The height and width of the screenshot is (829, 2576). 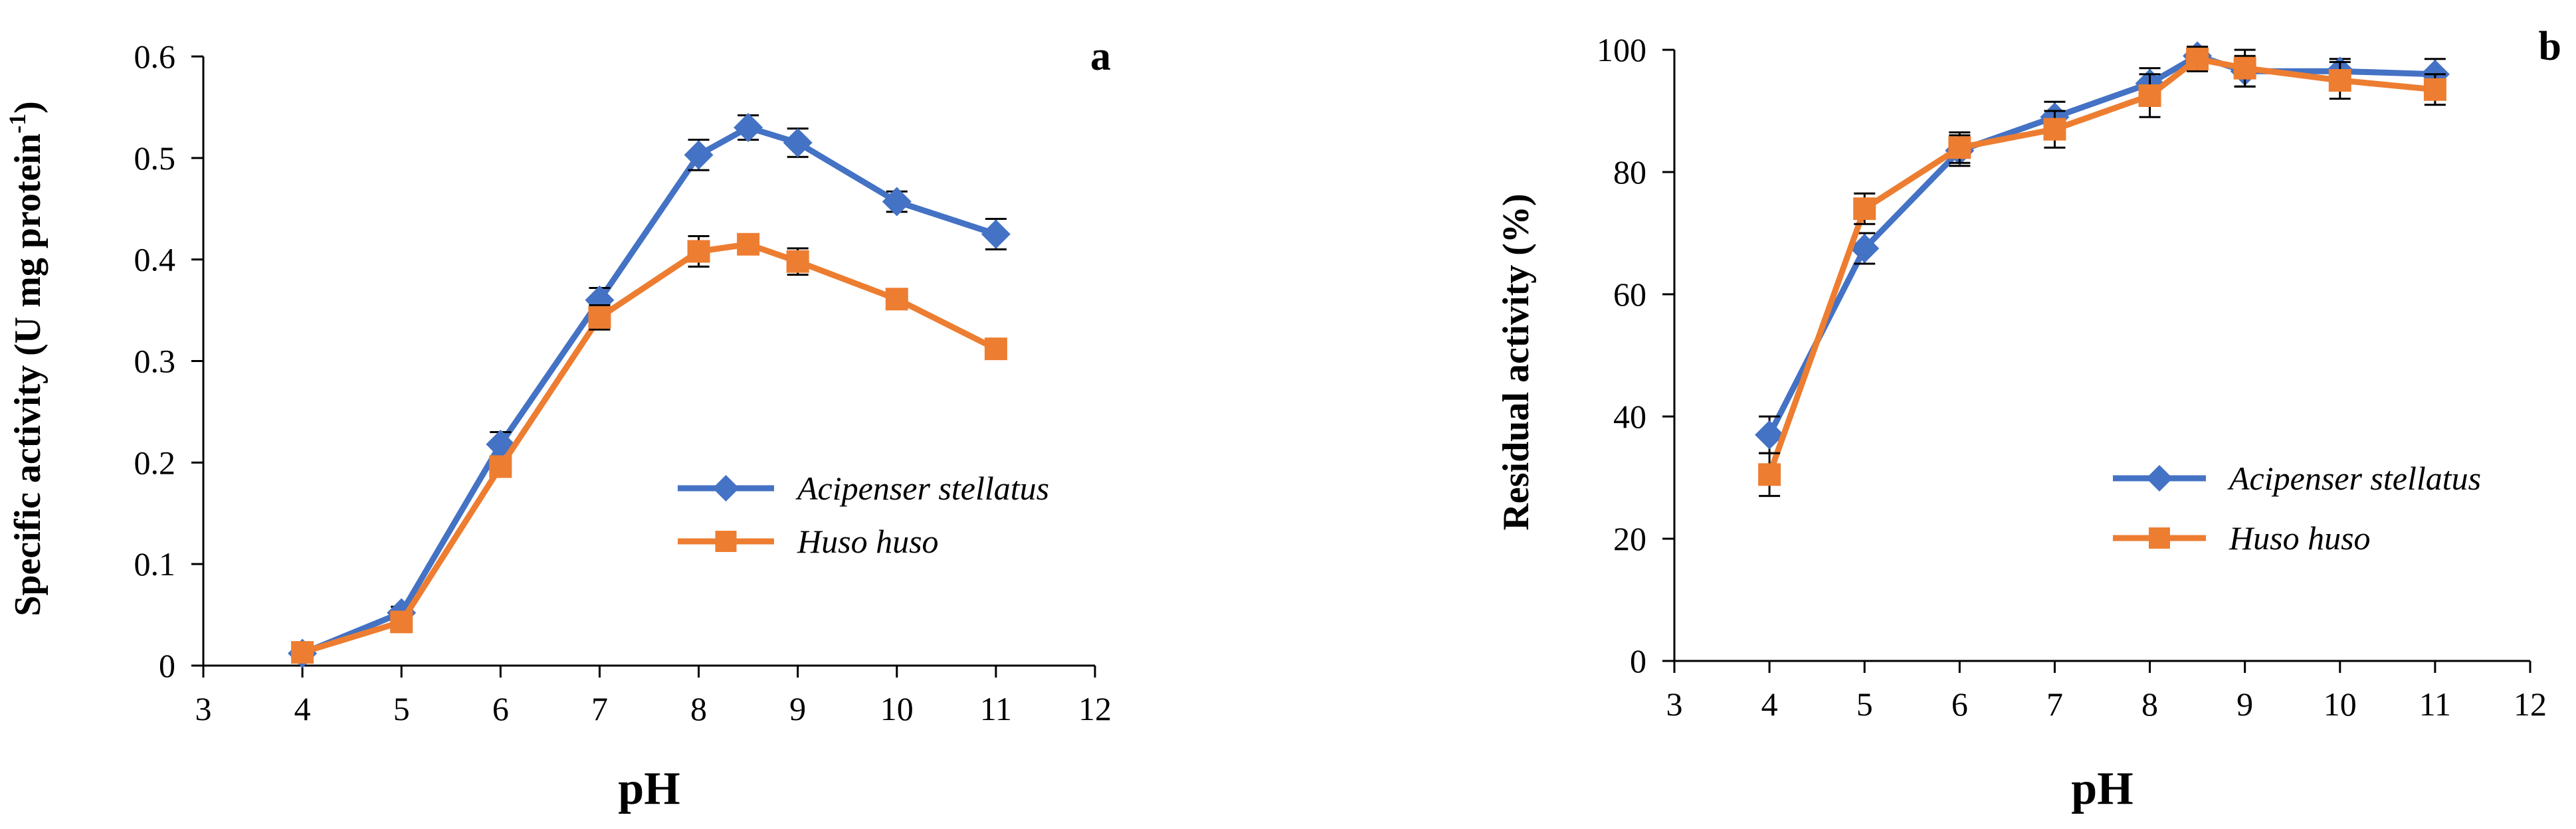 What do you see at coordinates (155, 564) in the screenshot?
I see `y-tick-label: 0.1` at bounding box center [155, 564].